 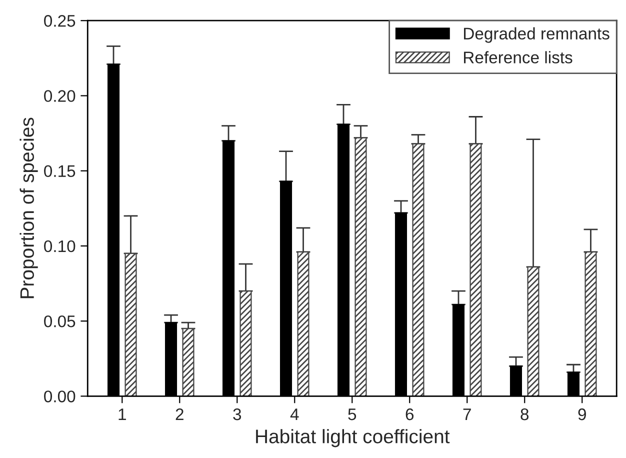 What do you see at coordinates (237, 414) in the screenshot?
I see `x-tick-label: 3` at bounding box center [237, 414].